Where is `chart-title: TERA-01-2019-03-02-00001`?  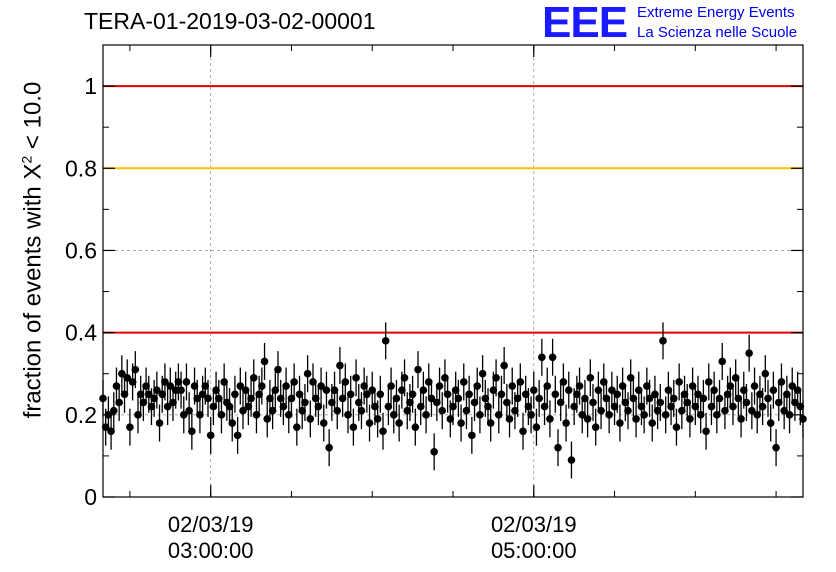
chart-title: TERA-01-2019-03-02-00001 is located at coordinates (230, 21).